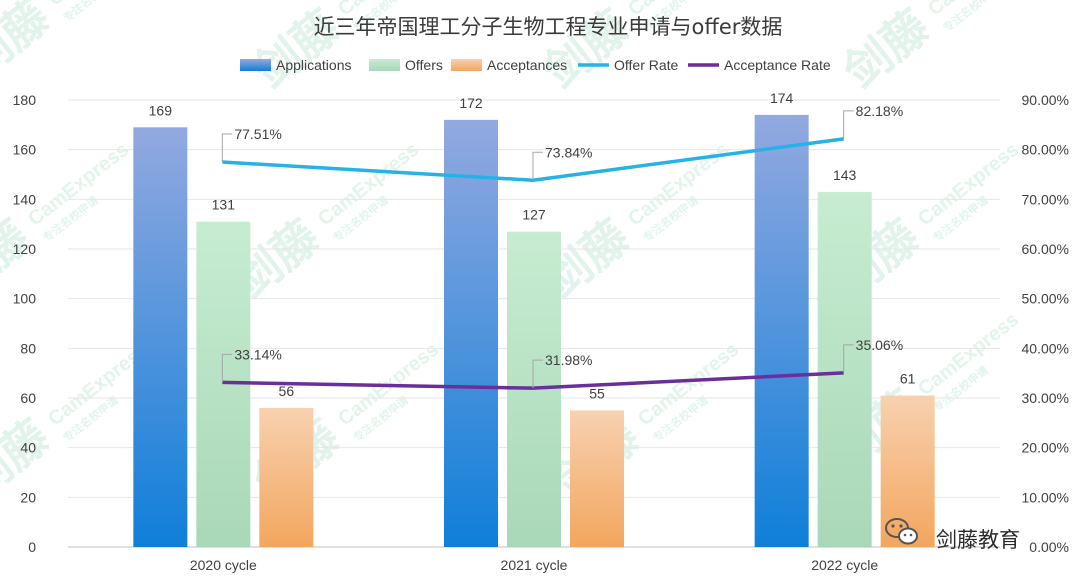  Describe the element at coordinates (777, 65) in the screenshot. I see `legend-label: Acceptance Rate` at that location.